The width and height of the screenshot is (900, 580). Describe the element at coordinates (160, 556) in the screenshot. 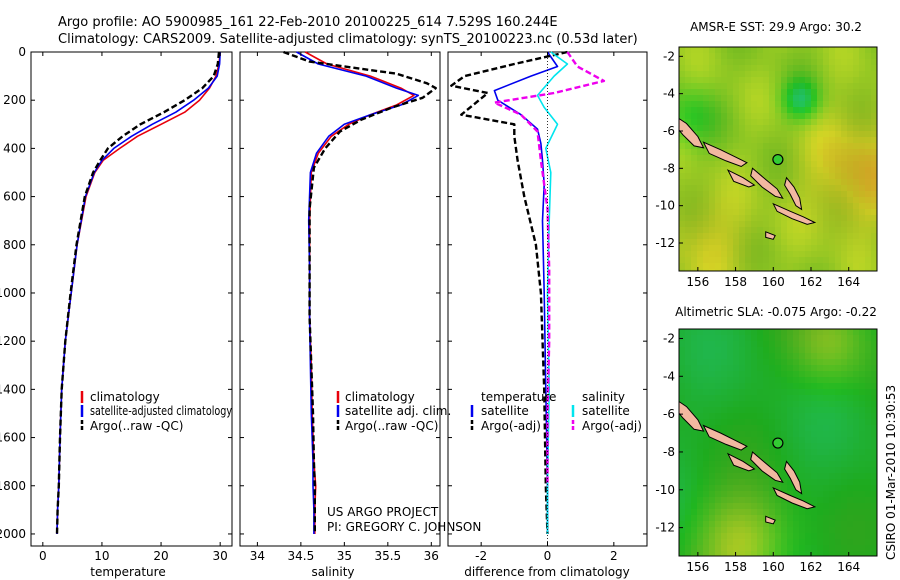

I see `x-tick-label: 20` at that location.